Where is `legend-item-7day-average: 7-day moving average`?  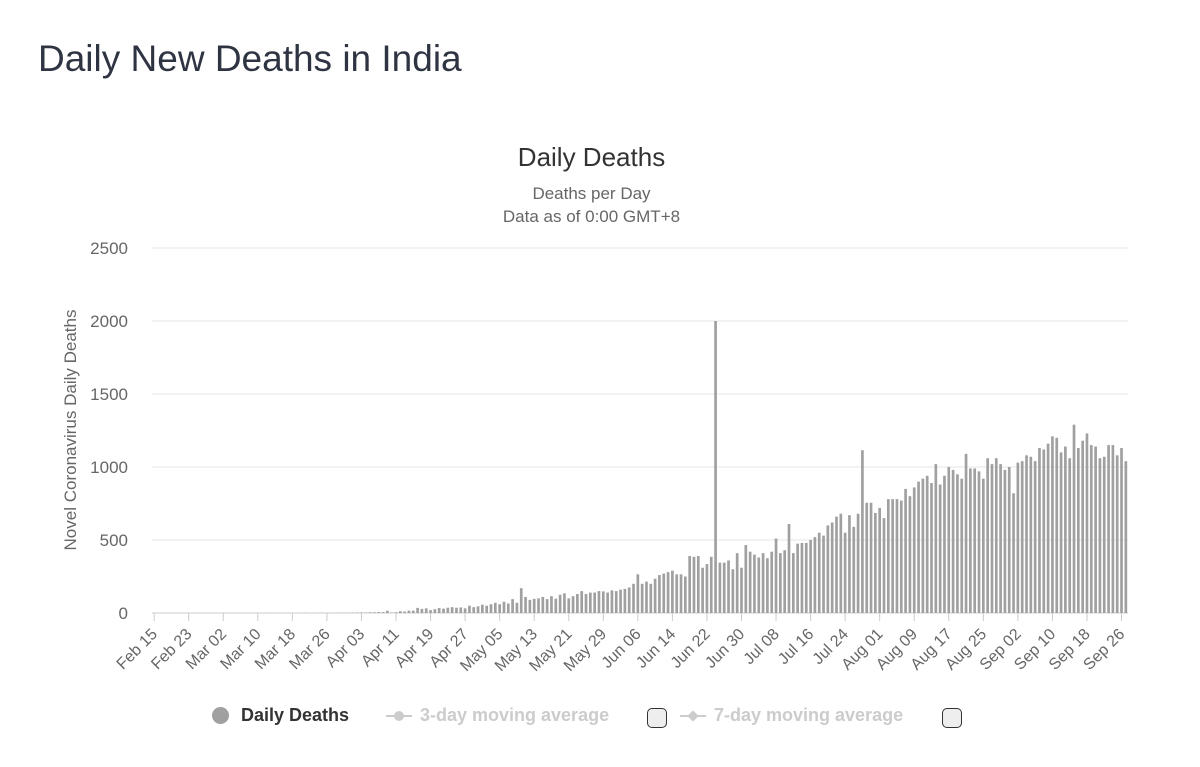 legend-item-7day-average: 7-day moving average is located at coordinates (791, 715).